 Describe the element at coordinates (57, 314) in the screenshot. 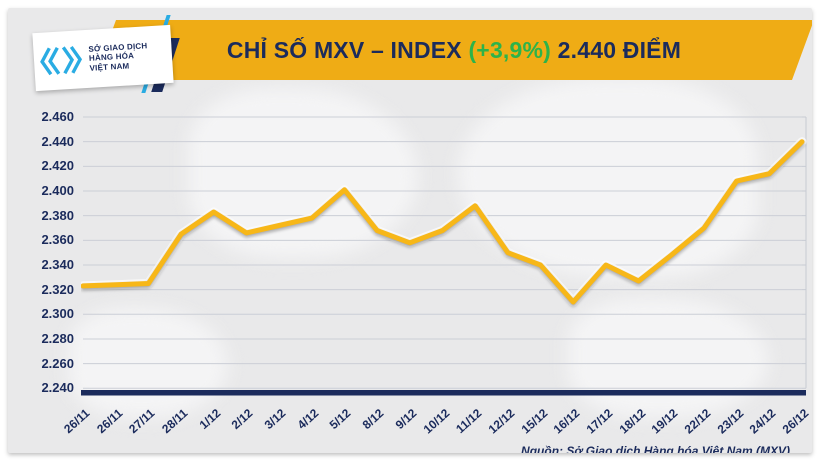

I see `y-axis-label: 2.300` at that location.